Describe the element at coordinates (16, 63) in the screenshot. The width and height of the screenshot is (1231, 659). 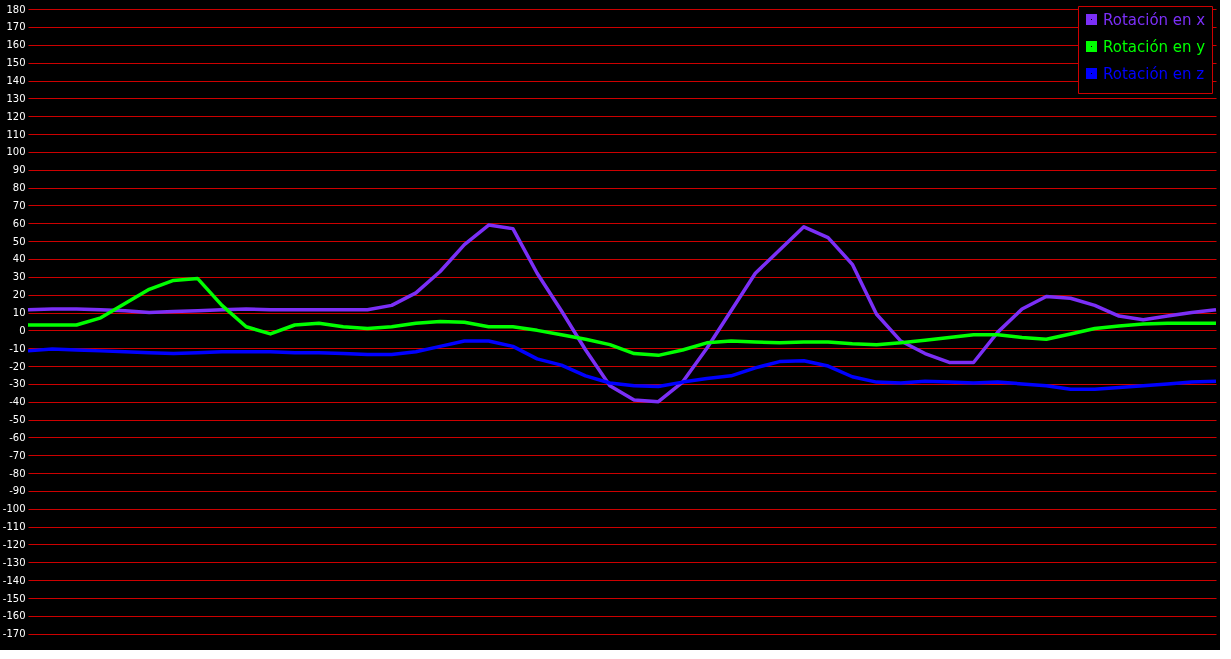
I see `y-tick-label: 150` at that location.